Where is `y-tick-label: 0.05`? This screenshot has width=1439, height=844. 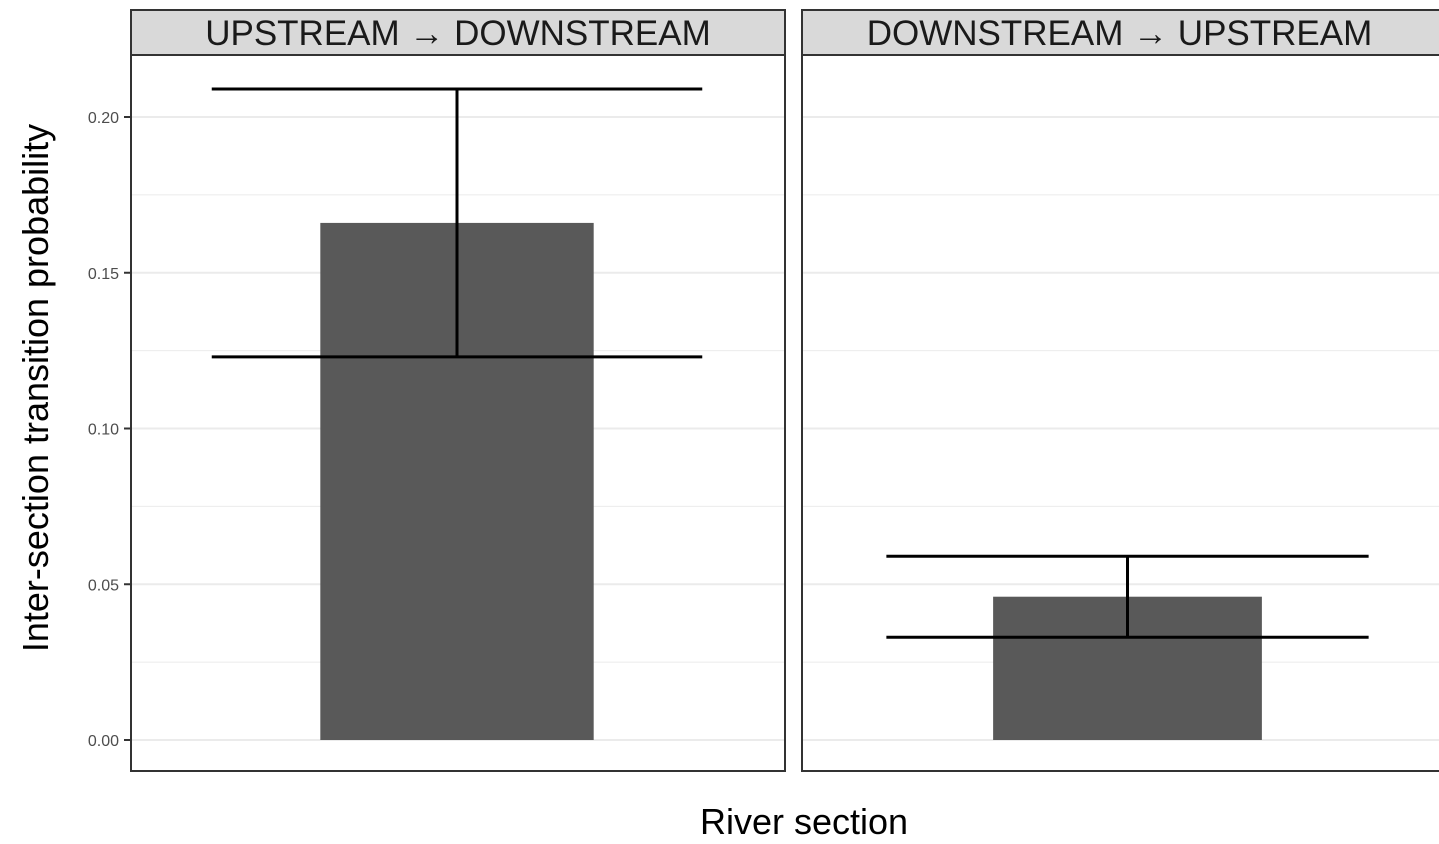 y-tick-label: 0.05 is located at coordinates (103, 585).